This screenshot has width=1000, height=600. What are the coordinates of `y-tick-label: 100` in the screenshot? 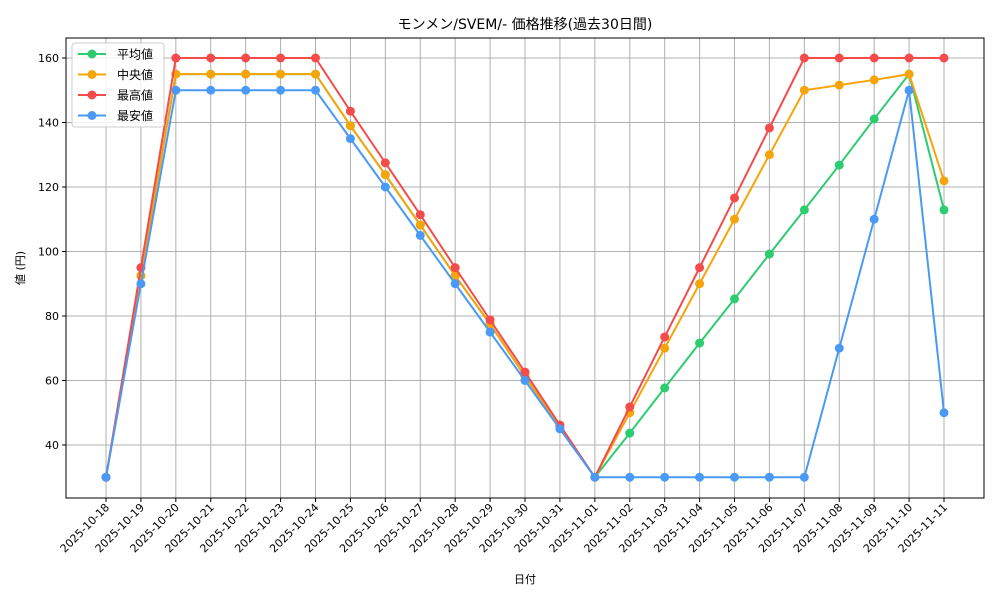 It's located at (48, 252).